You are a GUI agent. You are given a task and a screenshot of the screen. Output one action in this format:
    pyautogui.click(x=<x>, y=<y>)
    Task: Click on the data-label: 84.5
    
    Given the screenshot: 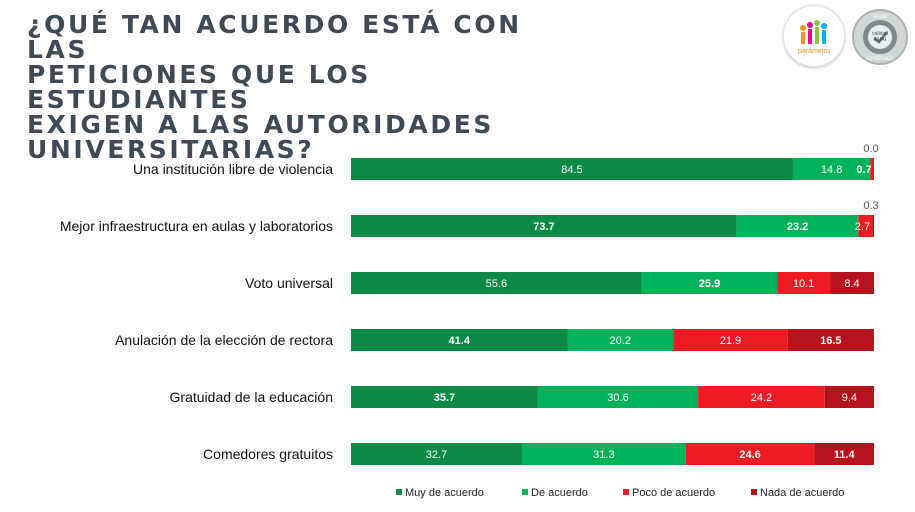 What is the action you would take?
    pyautogui.click(x=571, y=170)
    